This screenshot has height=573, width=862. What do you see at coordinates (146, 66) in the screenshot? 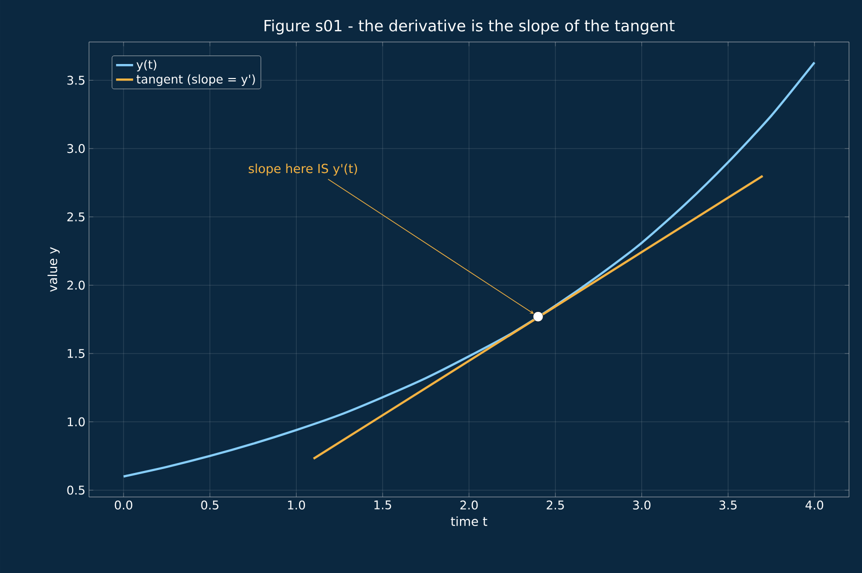
I see `legend-label: y(t)` at bounding box center [146, 66].